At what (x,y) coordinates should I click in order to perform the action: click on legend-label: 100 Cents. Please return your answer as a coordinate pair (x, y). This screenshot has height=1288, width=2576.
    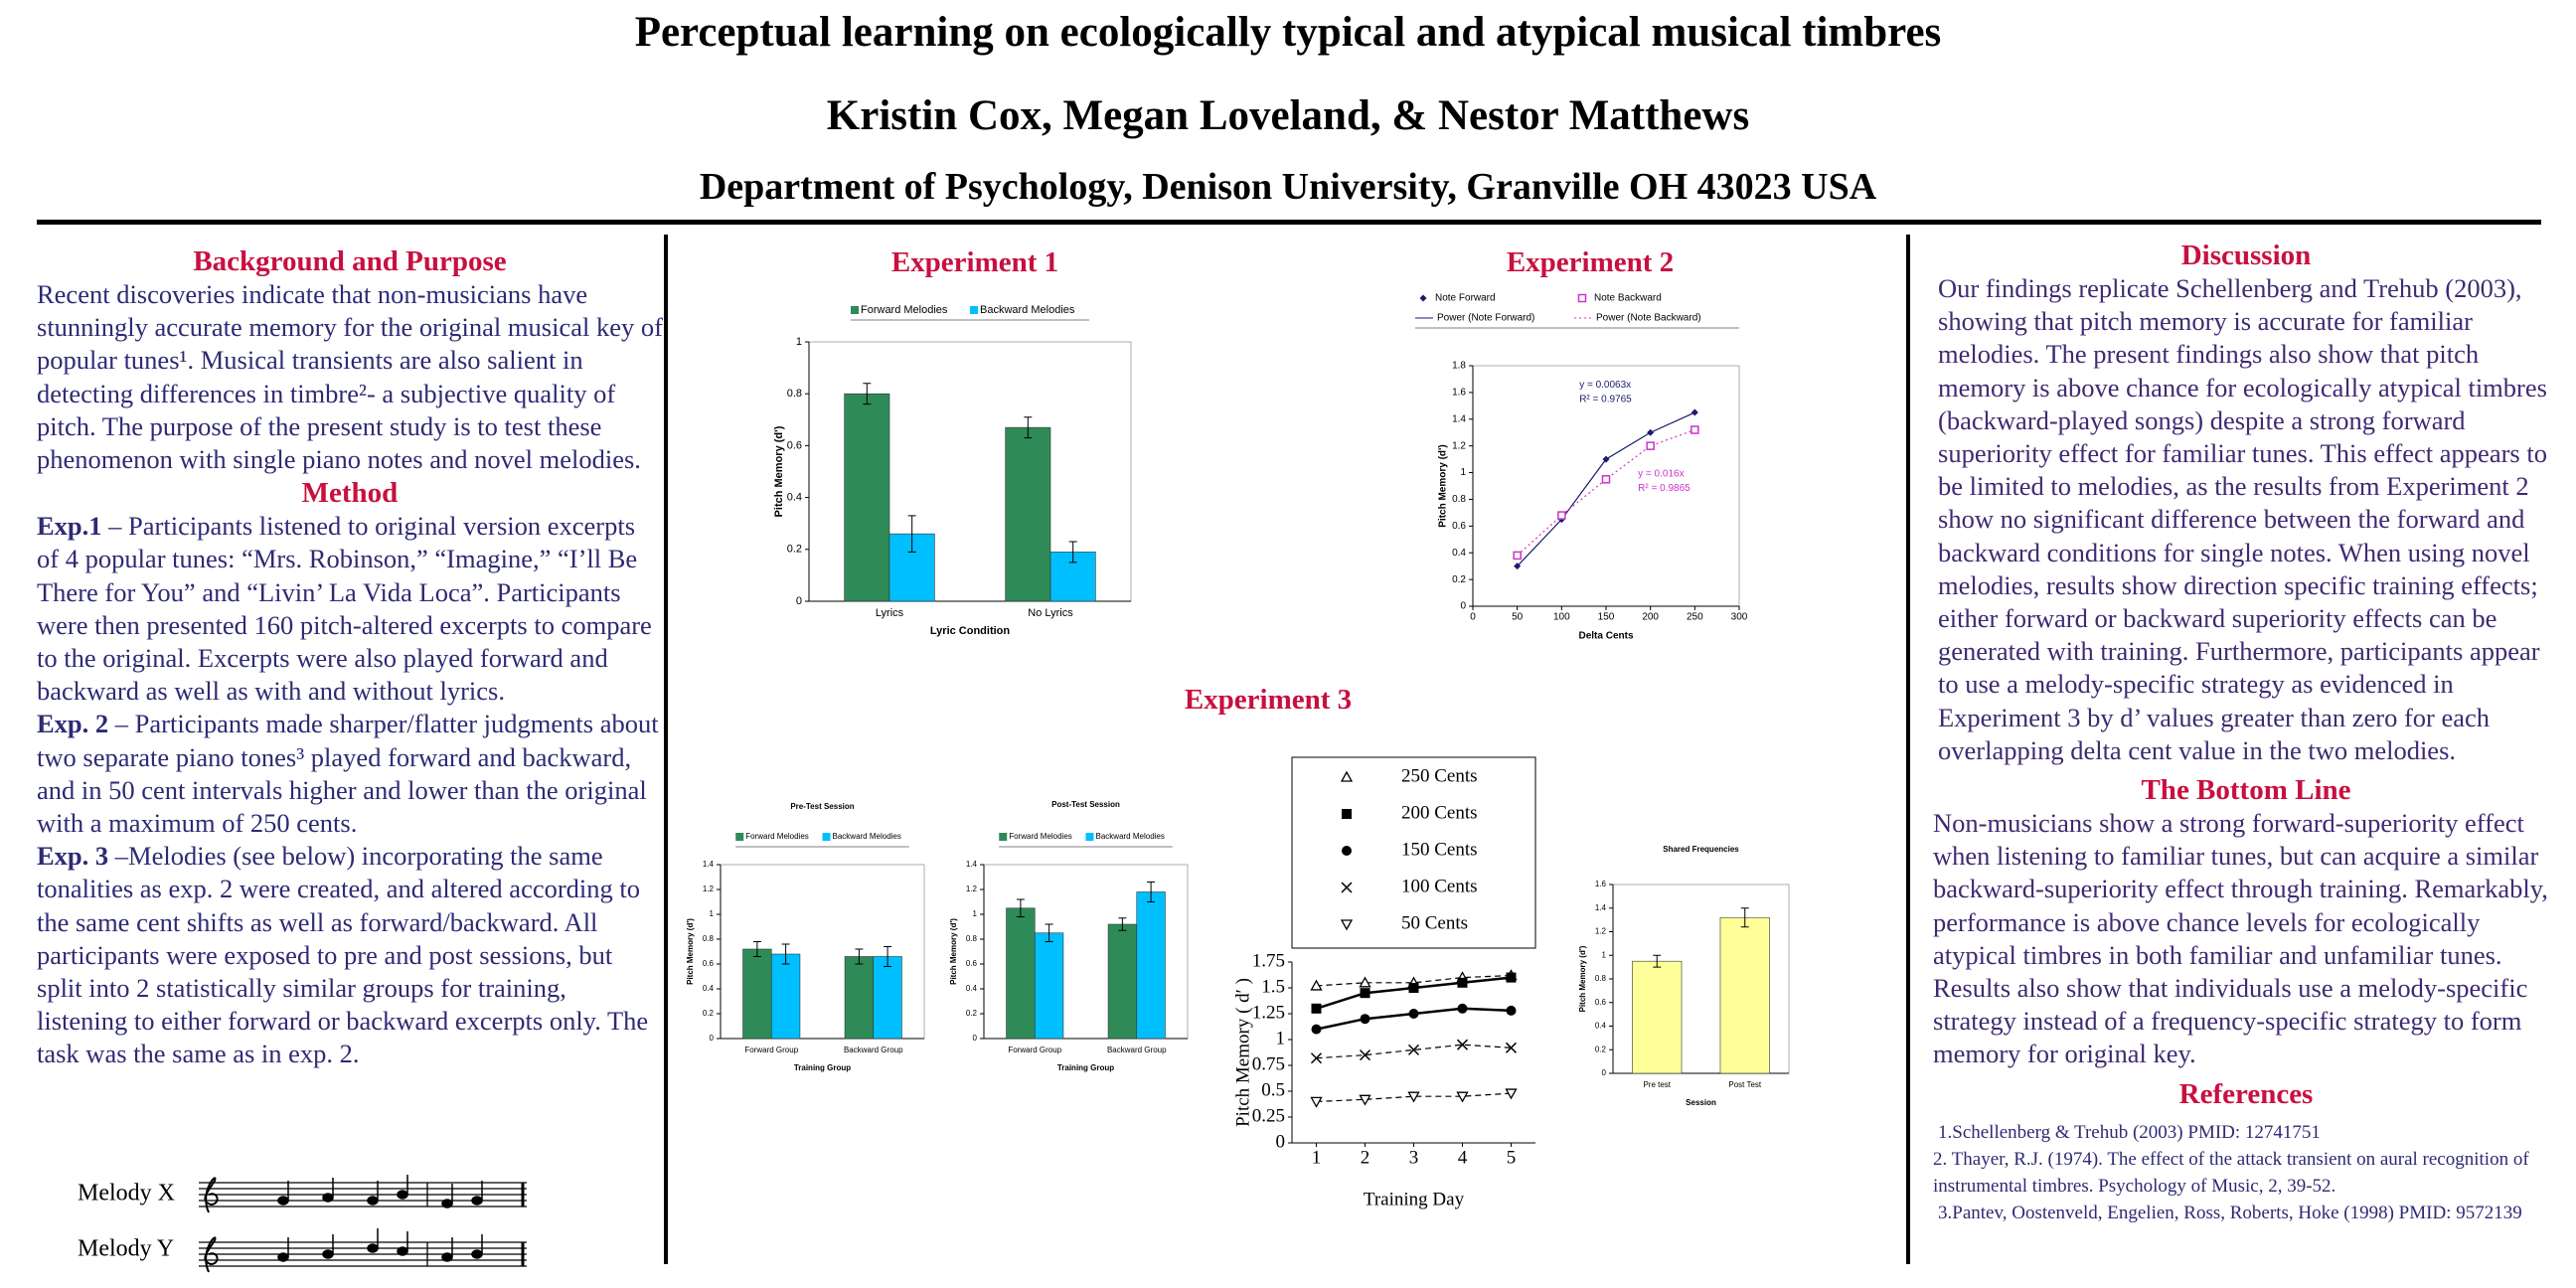
    Looking at the image, I should click on (1439, 886).